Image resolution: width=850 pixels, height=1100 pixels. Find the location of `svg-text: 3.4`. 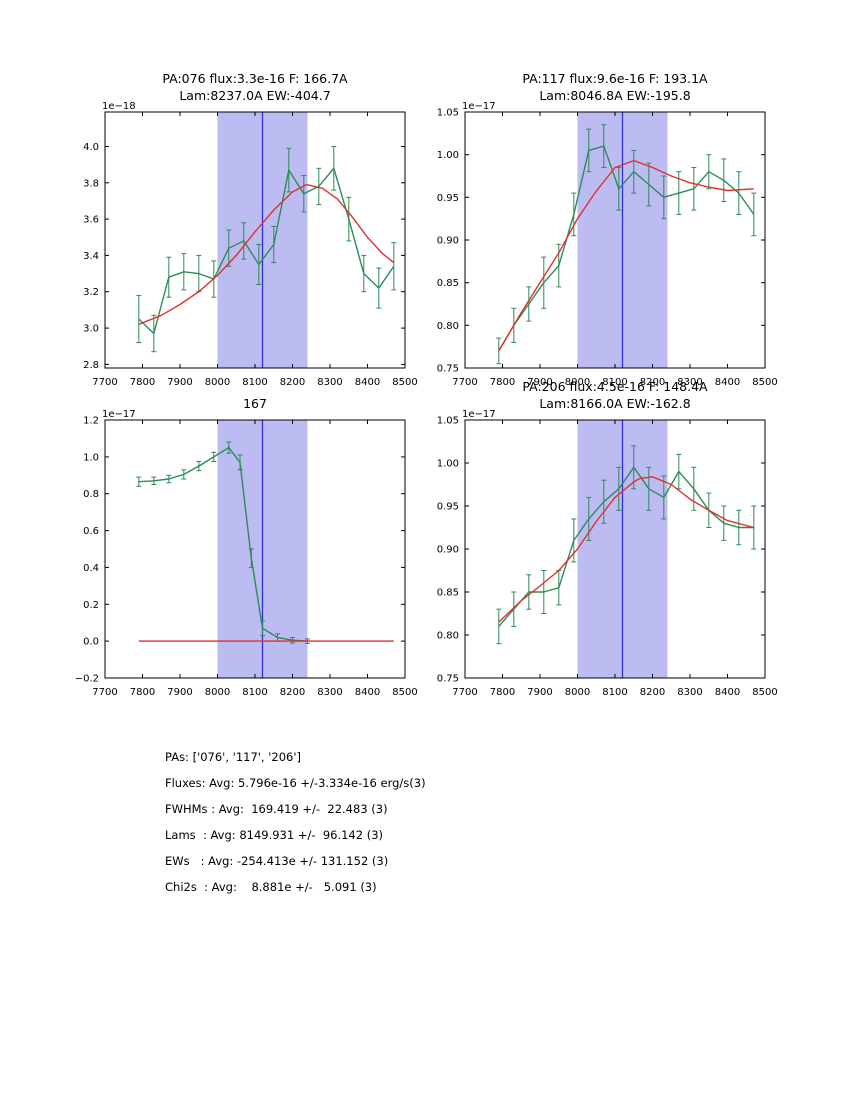

svg-text: 3.4 is located at coordinates (91, 256).